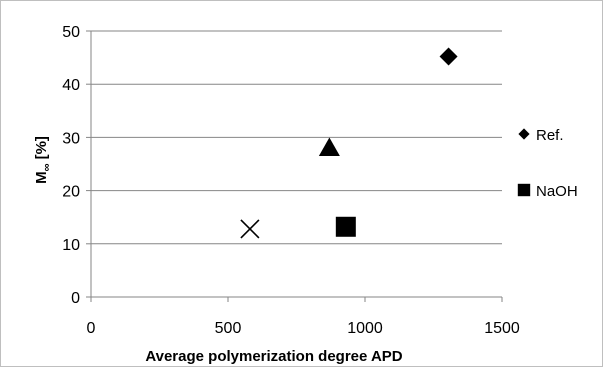  I want to click on legend-marker-ref, so click(524, 134).